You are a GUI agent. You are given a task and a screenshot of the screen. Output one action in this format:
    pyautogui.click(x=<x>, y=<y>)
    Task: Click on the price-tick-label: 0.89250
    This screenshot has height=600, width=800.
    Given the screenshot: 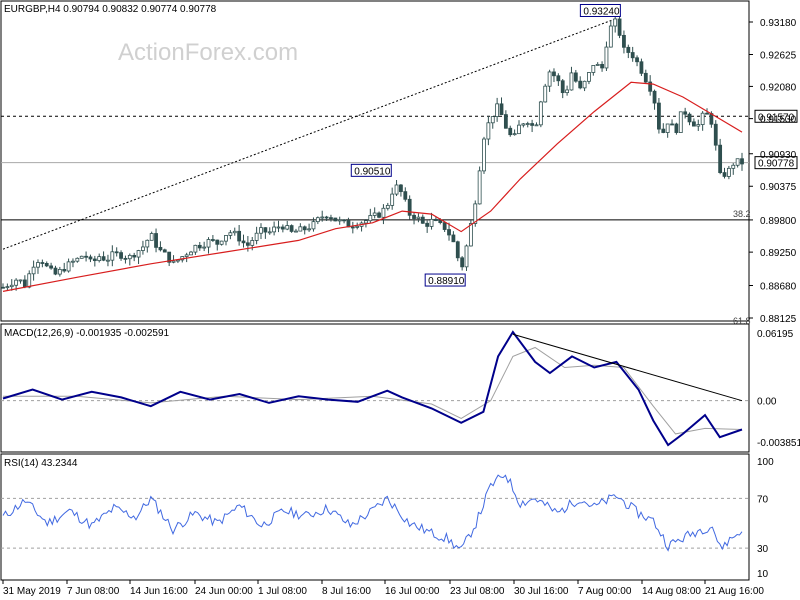 What is the action you would take?
    pyautogui.click(x=778, y=253)
    